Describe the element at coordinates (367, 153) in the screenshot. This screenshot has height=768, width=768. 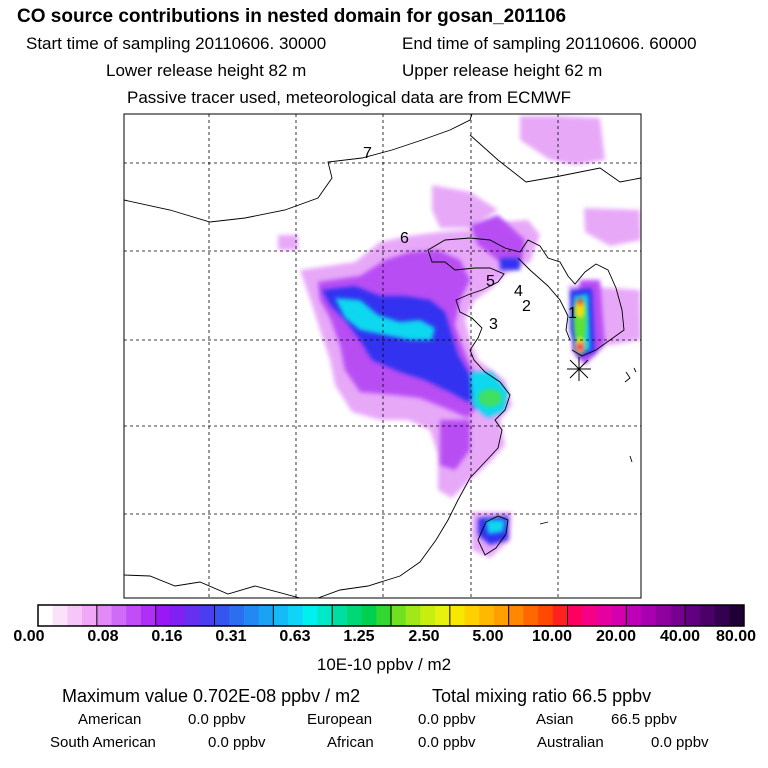
I see `site-label-7: 7` at that location.